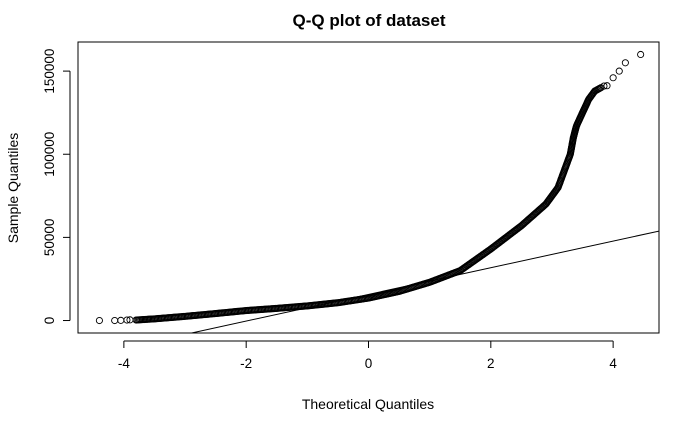  What do you see at coordinates (49, 321) in the screenshot?
I see `y-tick-label: 0` at bounding box center [49, 321].